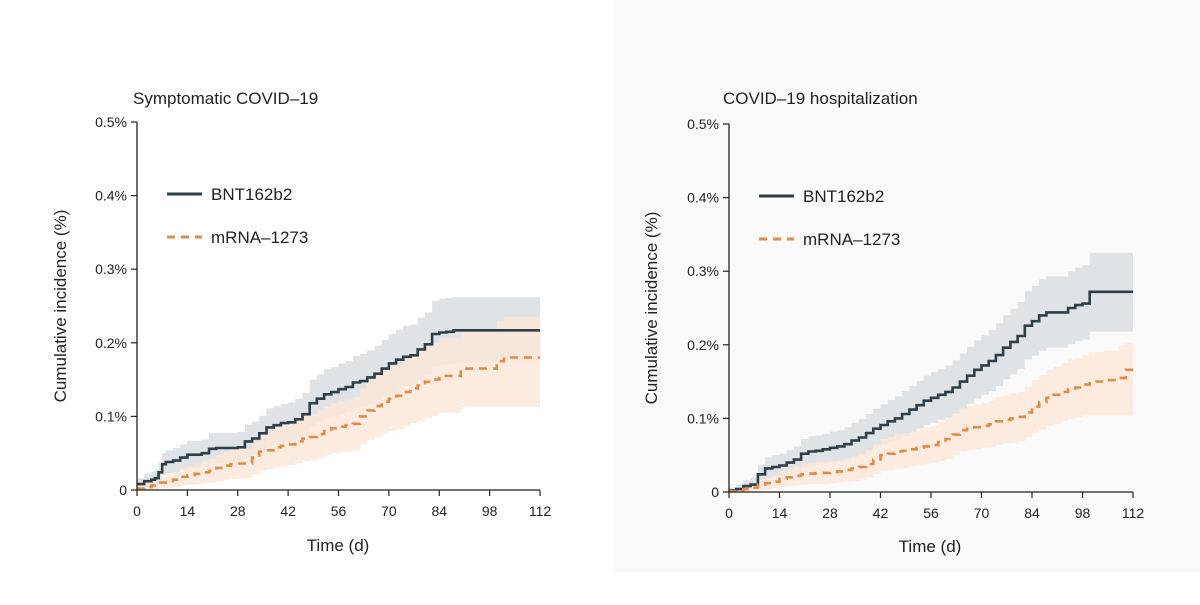 The width and height of the screenshot is (1200, 605). Describe the element at coordinates (338, 423) in the screenshot. I see `series-line-mrna1273` at that location.